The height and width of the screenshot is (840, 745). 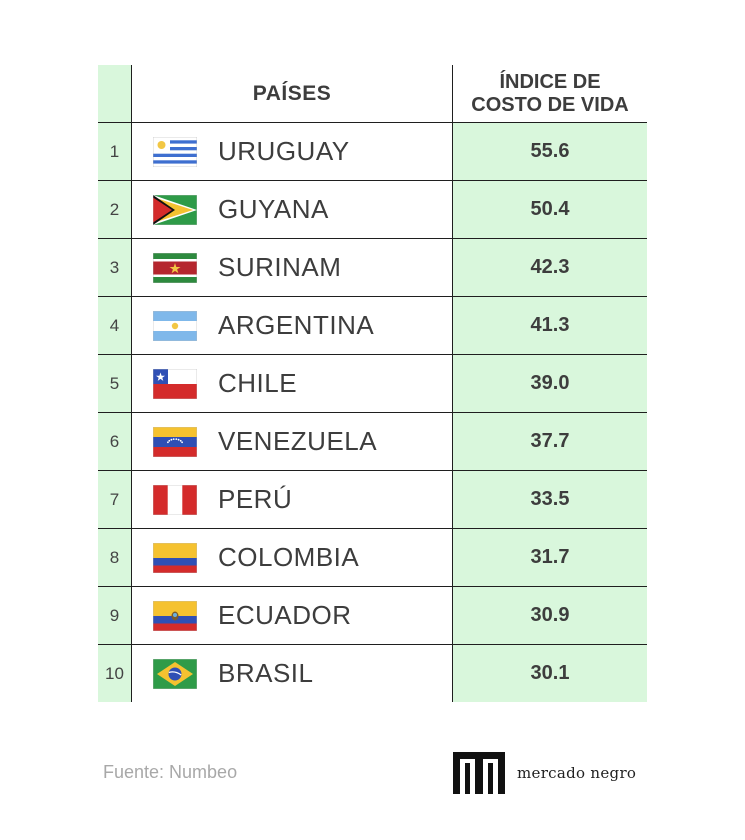 I want to click on country-name: ECUADOR, so click(x=285, y=615).